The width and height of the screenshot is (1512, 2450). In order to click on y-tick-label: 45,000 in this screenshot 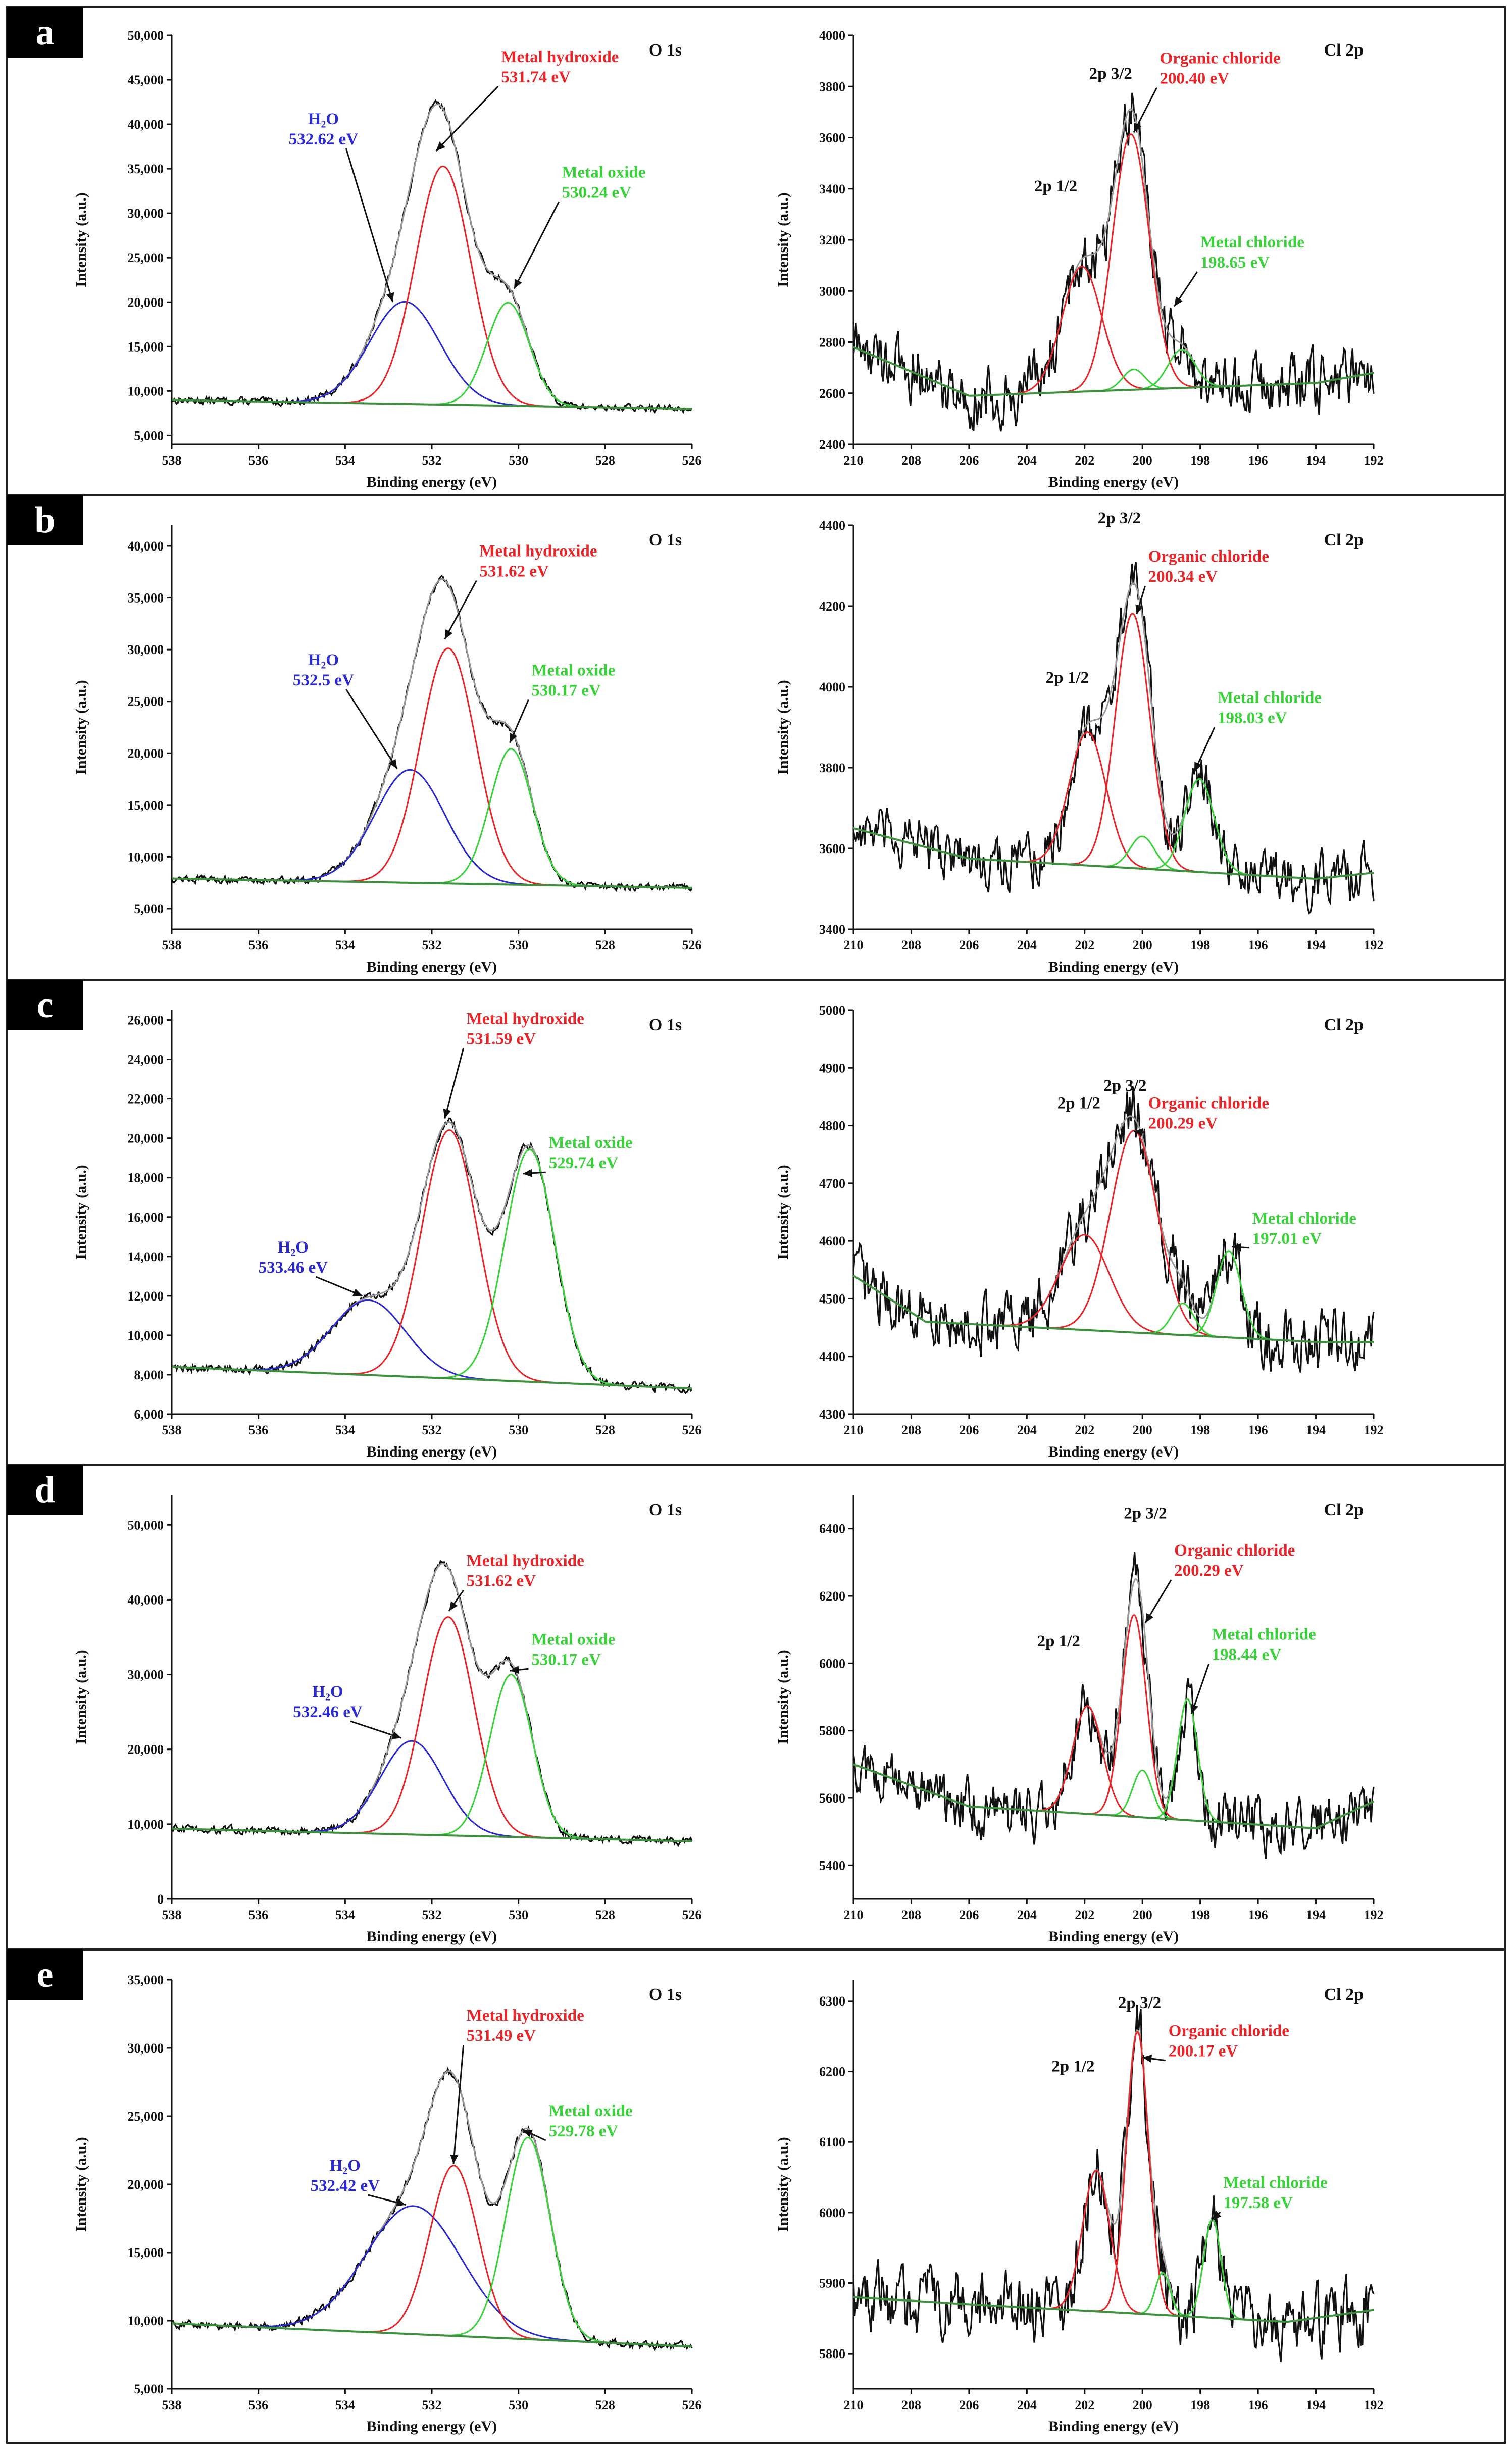, I will do `click(146, 80)`.